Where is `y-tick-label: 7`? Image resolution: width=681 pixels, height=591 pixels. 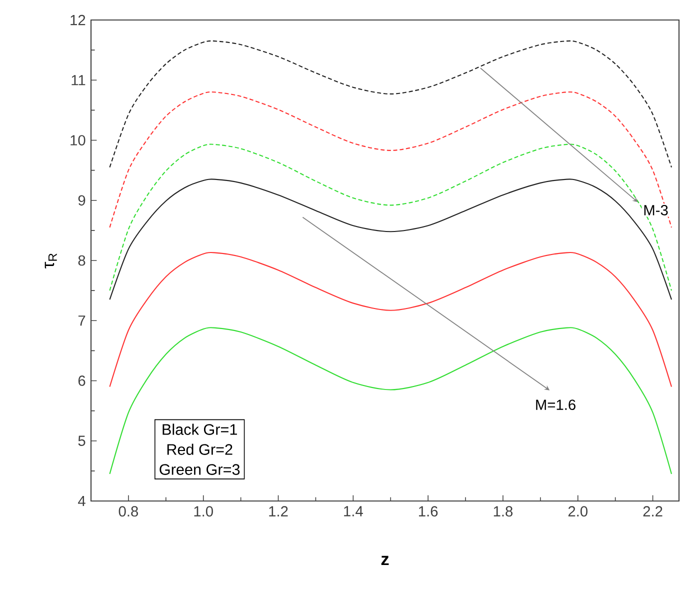
y-tick-label: 7 is located at coordinates (82, 321).